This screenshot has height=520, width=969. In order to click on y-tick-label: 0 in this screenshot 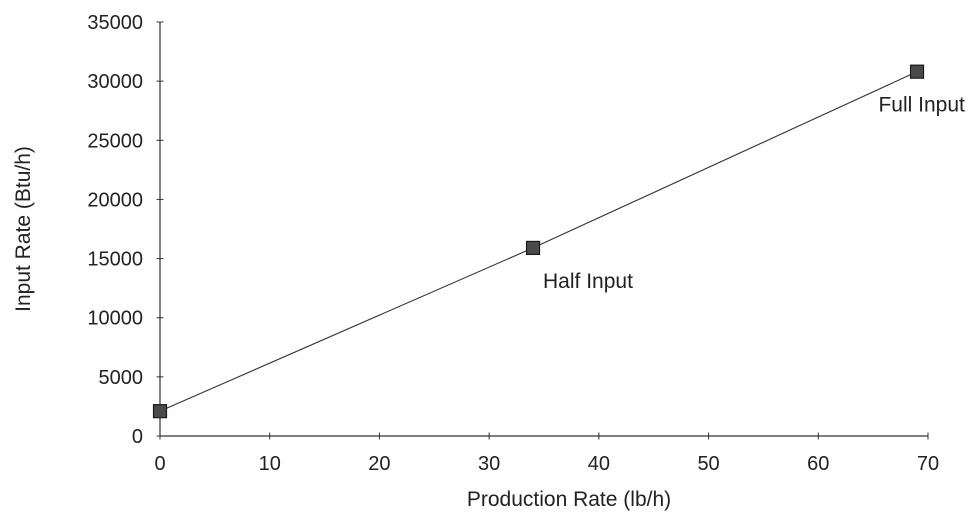, I will do `click(137, 437)`.